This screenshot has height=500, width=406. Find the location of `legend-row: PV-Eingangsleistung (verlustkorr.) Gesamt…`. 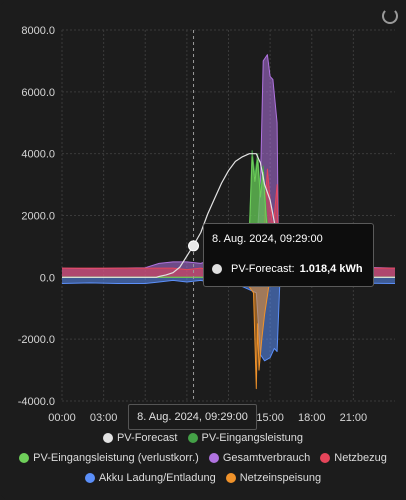

legend-row: PV-Eingangsleistung (verlustkorr.) Gesamt… is located at coordinates (203, 458).